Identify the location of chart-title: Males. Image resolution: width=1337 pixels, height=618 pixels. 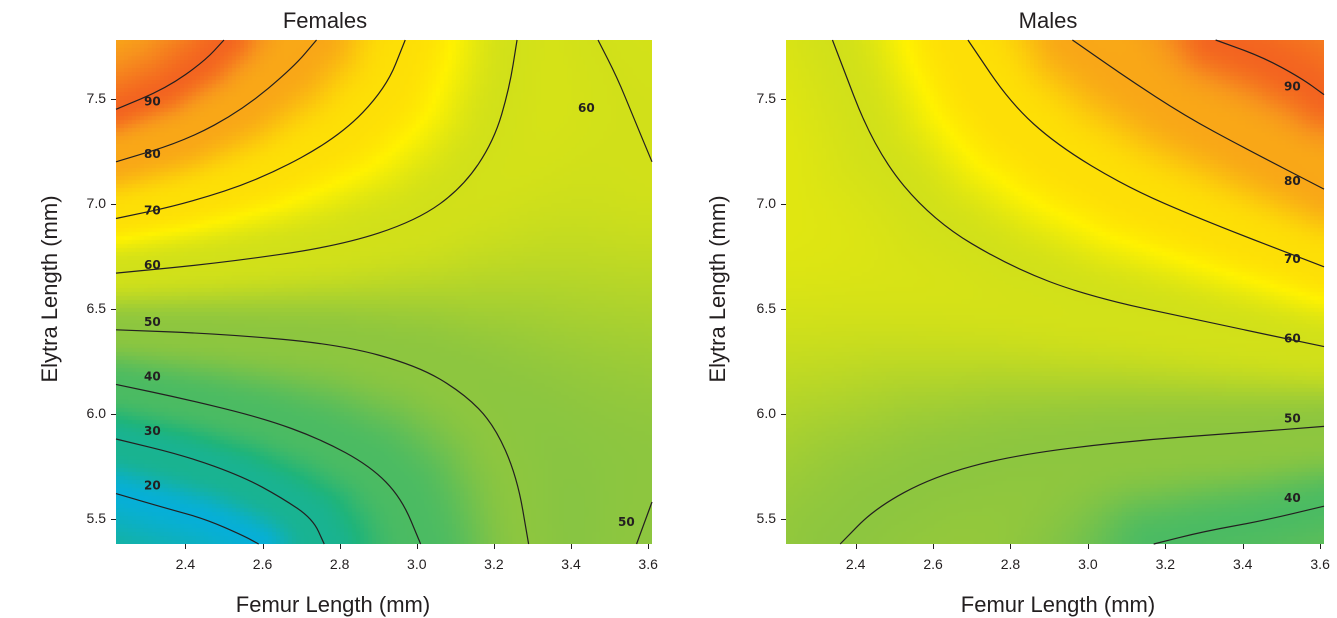
(1048, 20).